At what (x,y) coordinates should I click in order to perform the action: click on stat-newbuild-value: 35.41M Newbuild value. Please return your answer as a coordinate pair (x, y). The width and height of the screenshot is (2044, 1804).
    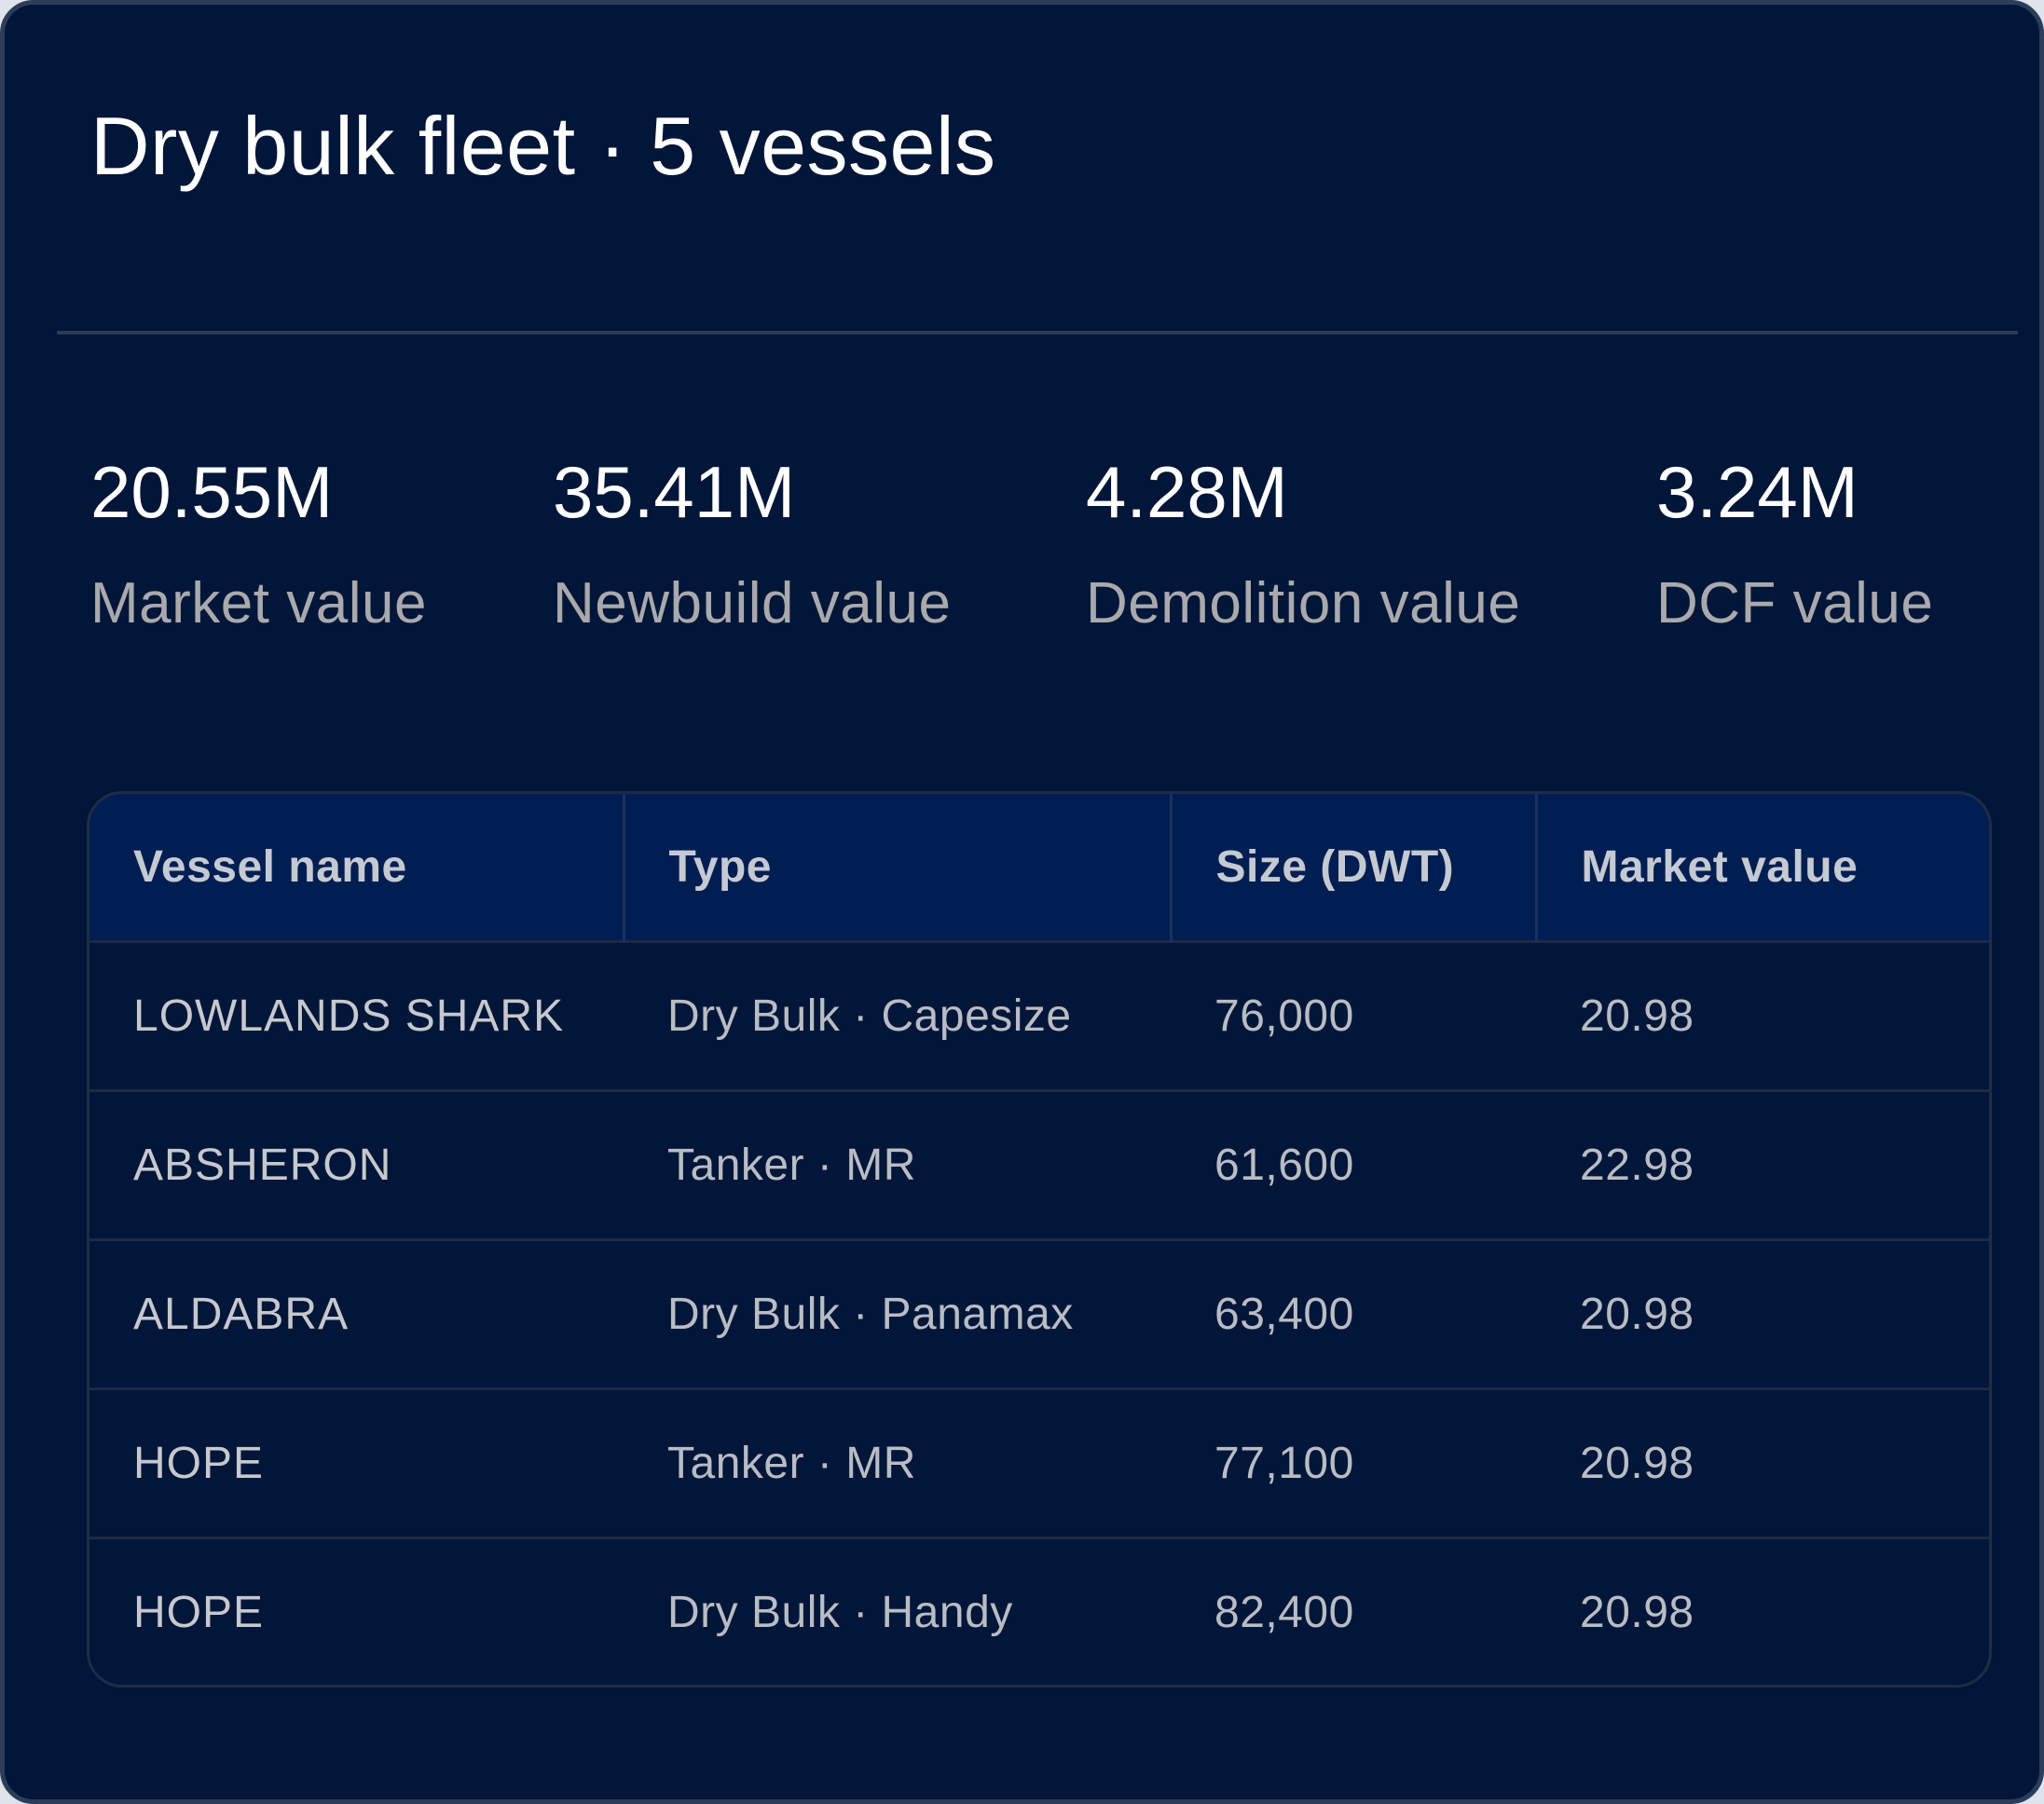
    Looking at the image, I should click on (752, 544).